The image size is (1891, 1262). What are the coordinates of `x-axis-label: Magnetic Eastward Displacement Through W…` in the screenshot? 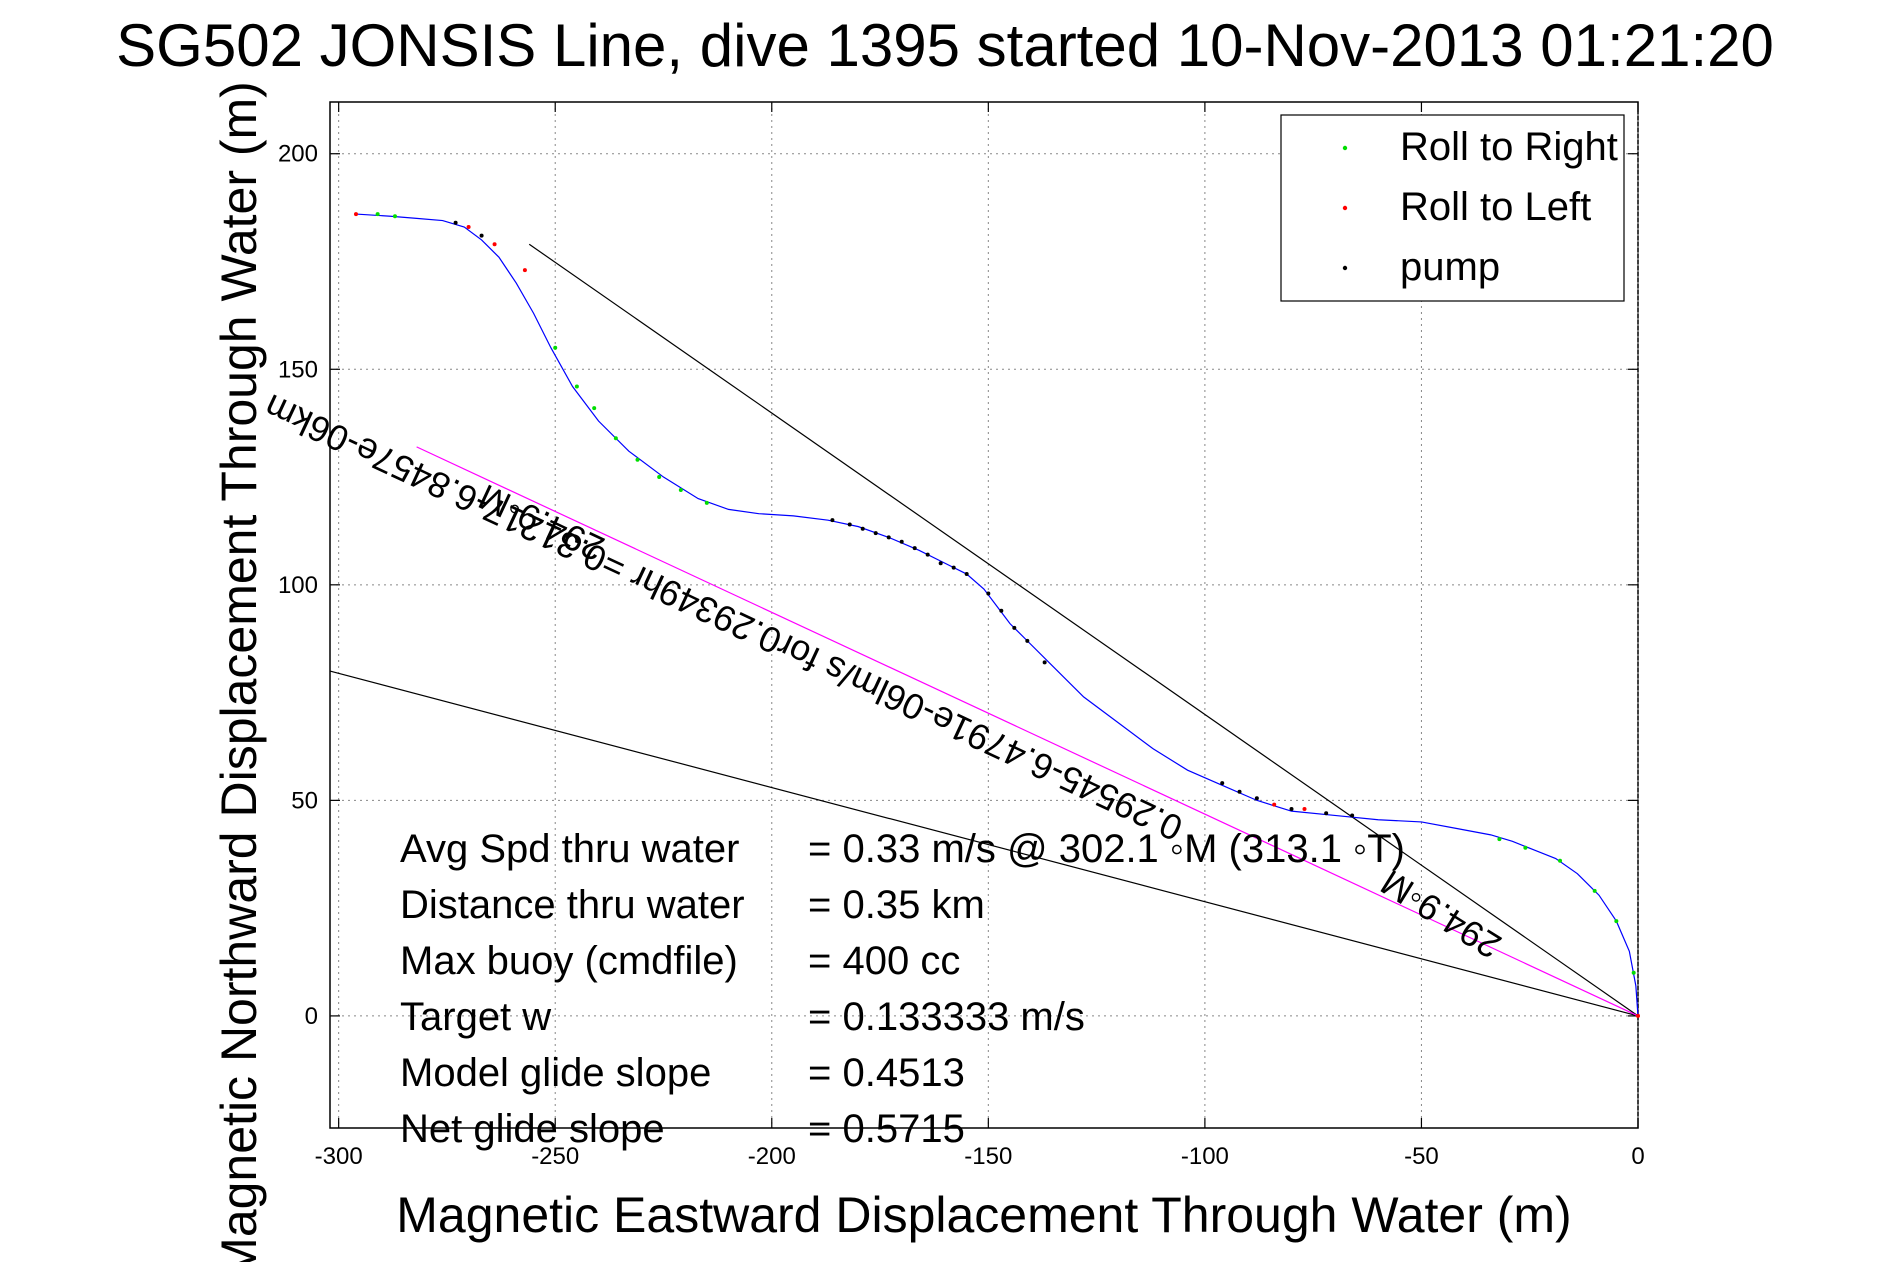 It's located at (983, 1215).